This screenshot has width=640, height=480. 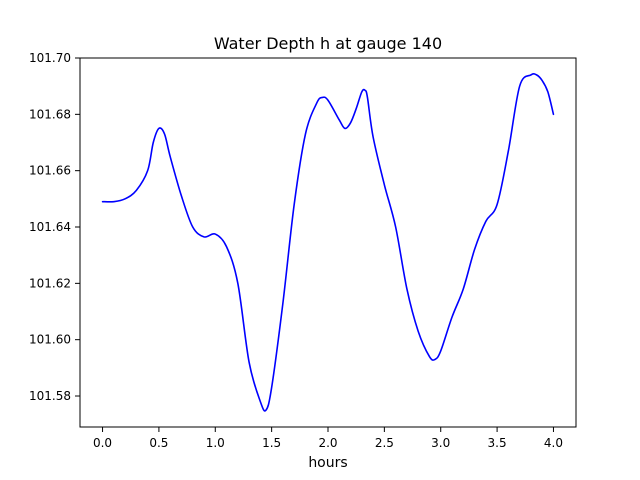 I want to click on x-tick-label: 3.5, so click(x=497, y=443).